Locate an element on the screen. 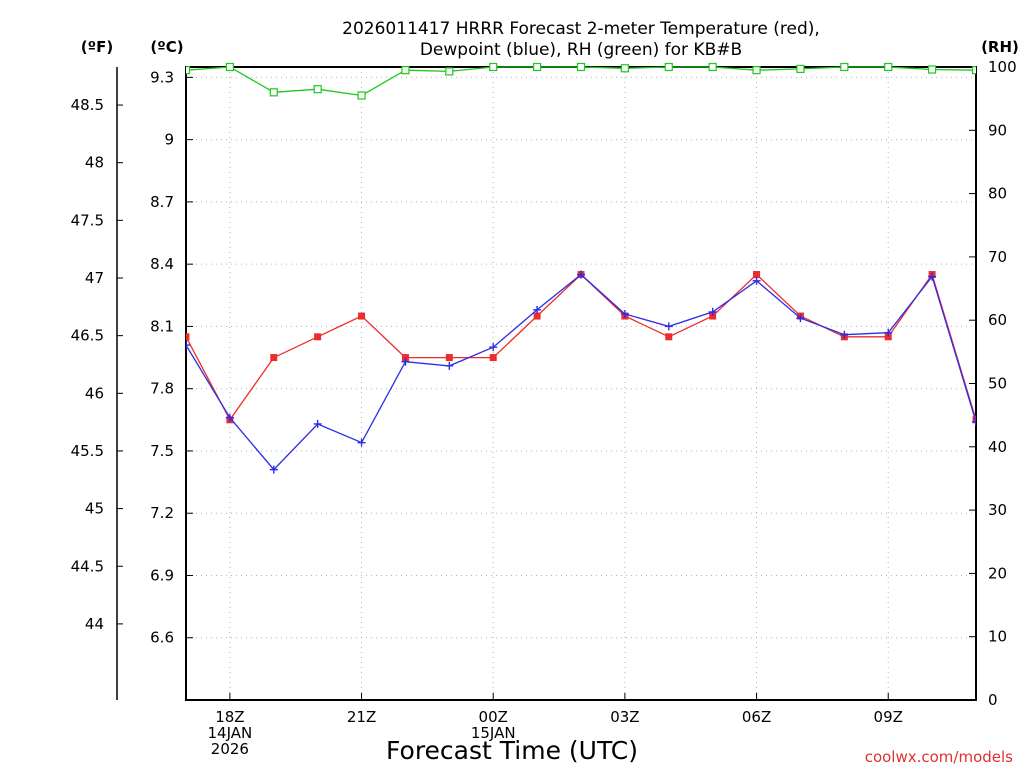 The height and width of the screenshot is (768, 1024). x-tick-label: 2026 is located at coordinates (230, 749).